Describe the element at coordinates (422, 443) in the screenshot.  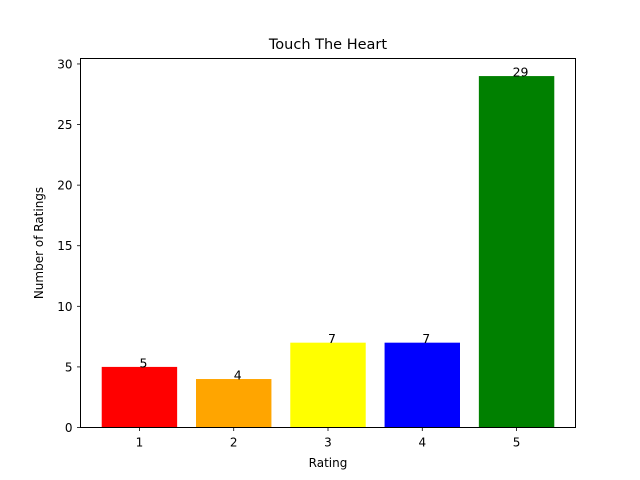
I see `x-tick-label: 4` at that location.